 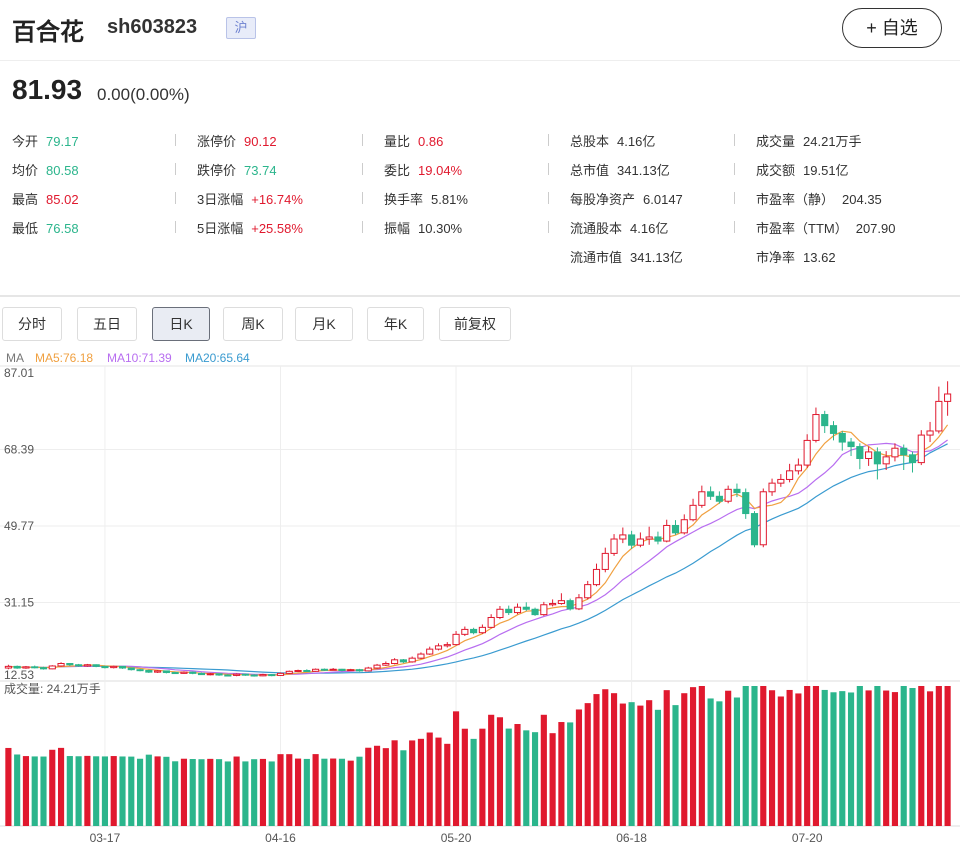 I want to click on section-divider, so click(x=480, y=296).